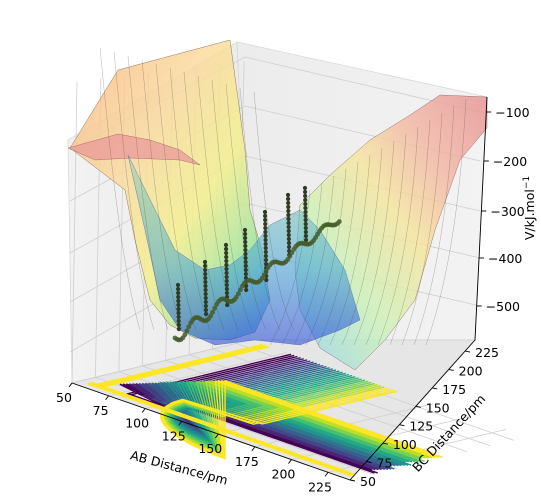 This screenshot has width=541, height=500. I want to click on x-tick-label: 50, so click(64, 397).